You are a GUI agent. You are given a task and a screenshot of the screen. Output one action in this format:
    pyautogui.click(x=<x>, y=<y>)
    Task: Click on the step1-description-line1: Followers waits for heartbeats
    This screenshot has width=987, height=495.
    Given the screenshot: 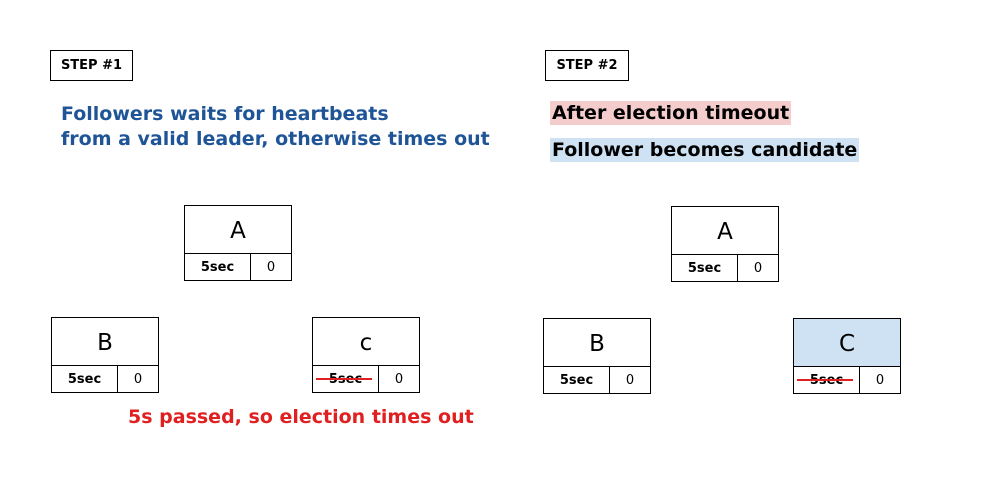 What is the action you would take?
    pyautogui.click(x=225, y=114)
    